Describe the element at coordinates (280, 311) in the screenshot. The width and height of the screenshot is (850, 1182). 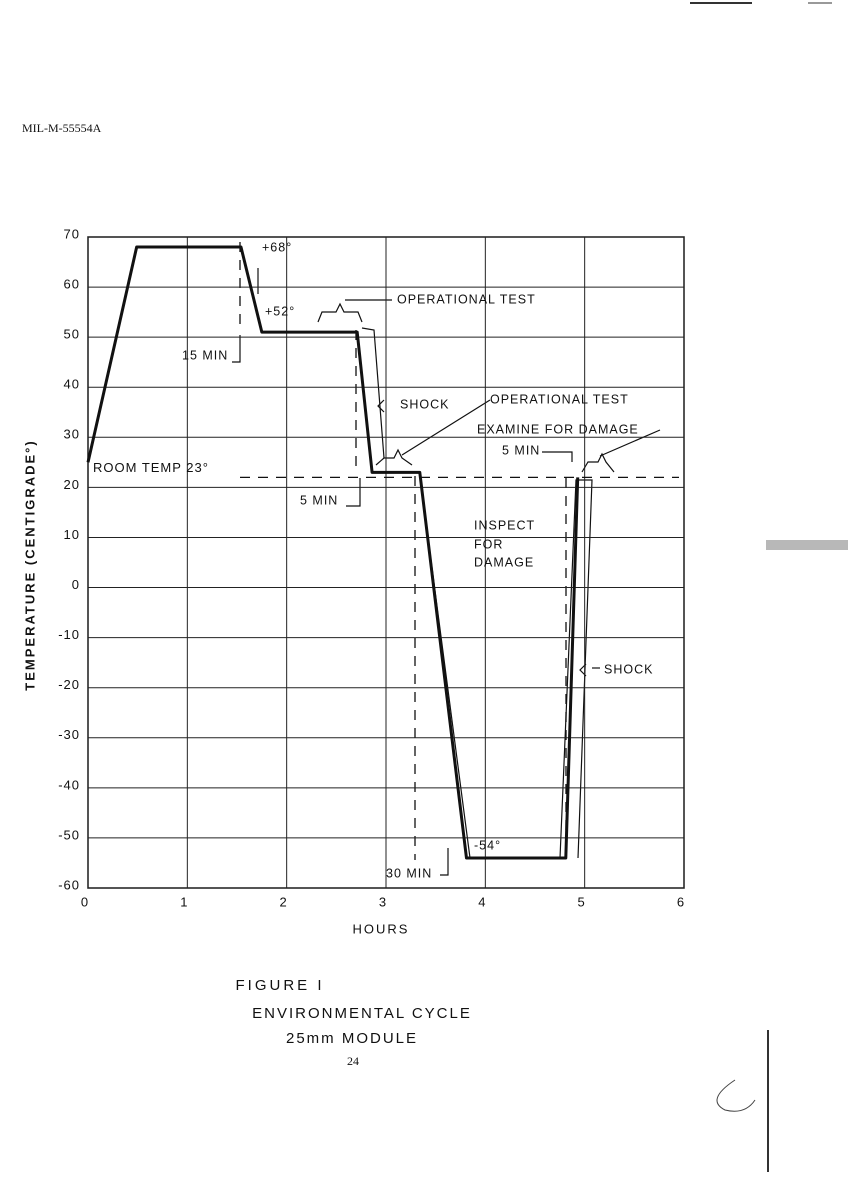
I see `annotation: +52°` at that location.